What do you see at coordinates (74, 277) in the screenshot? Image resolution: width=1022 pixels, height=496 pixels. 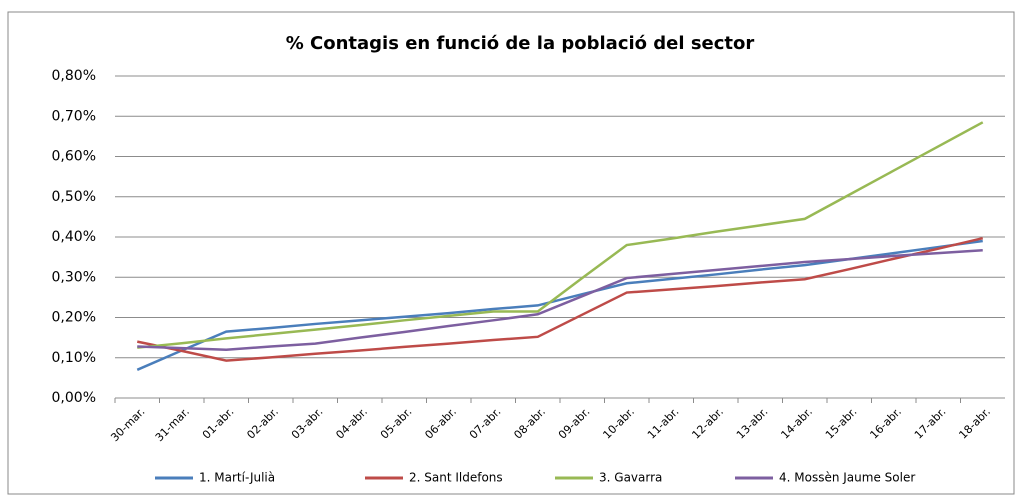 I see `y-tick-label: 0,30%` at bounding box center [74, 277].